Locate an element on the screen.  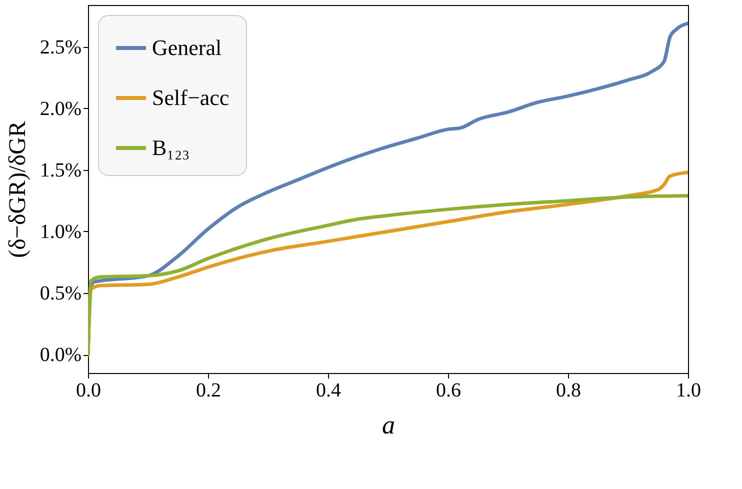
x-tick-label: 0.0 is located at coordinates (88, 391).